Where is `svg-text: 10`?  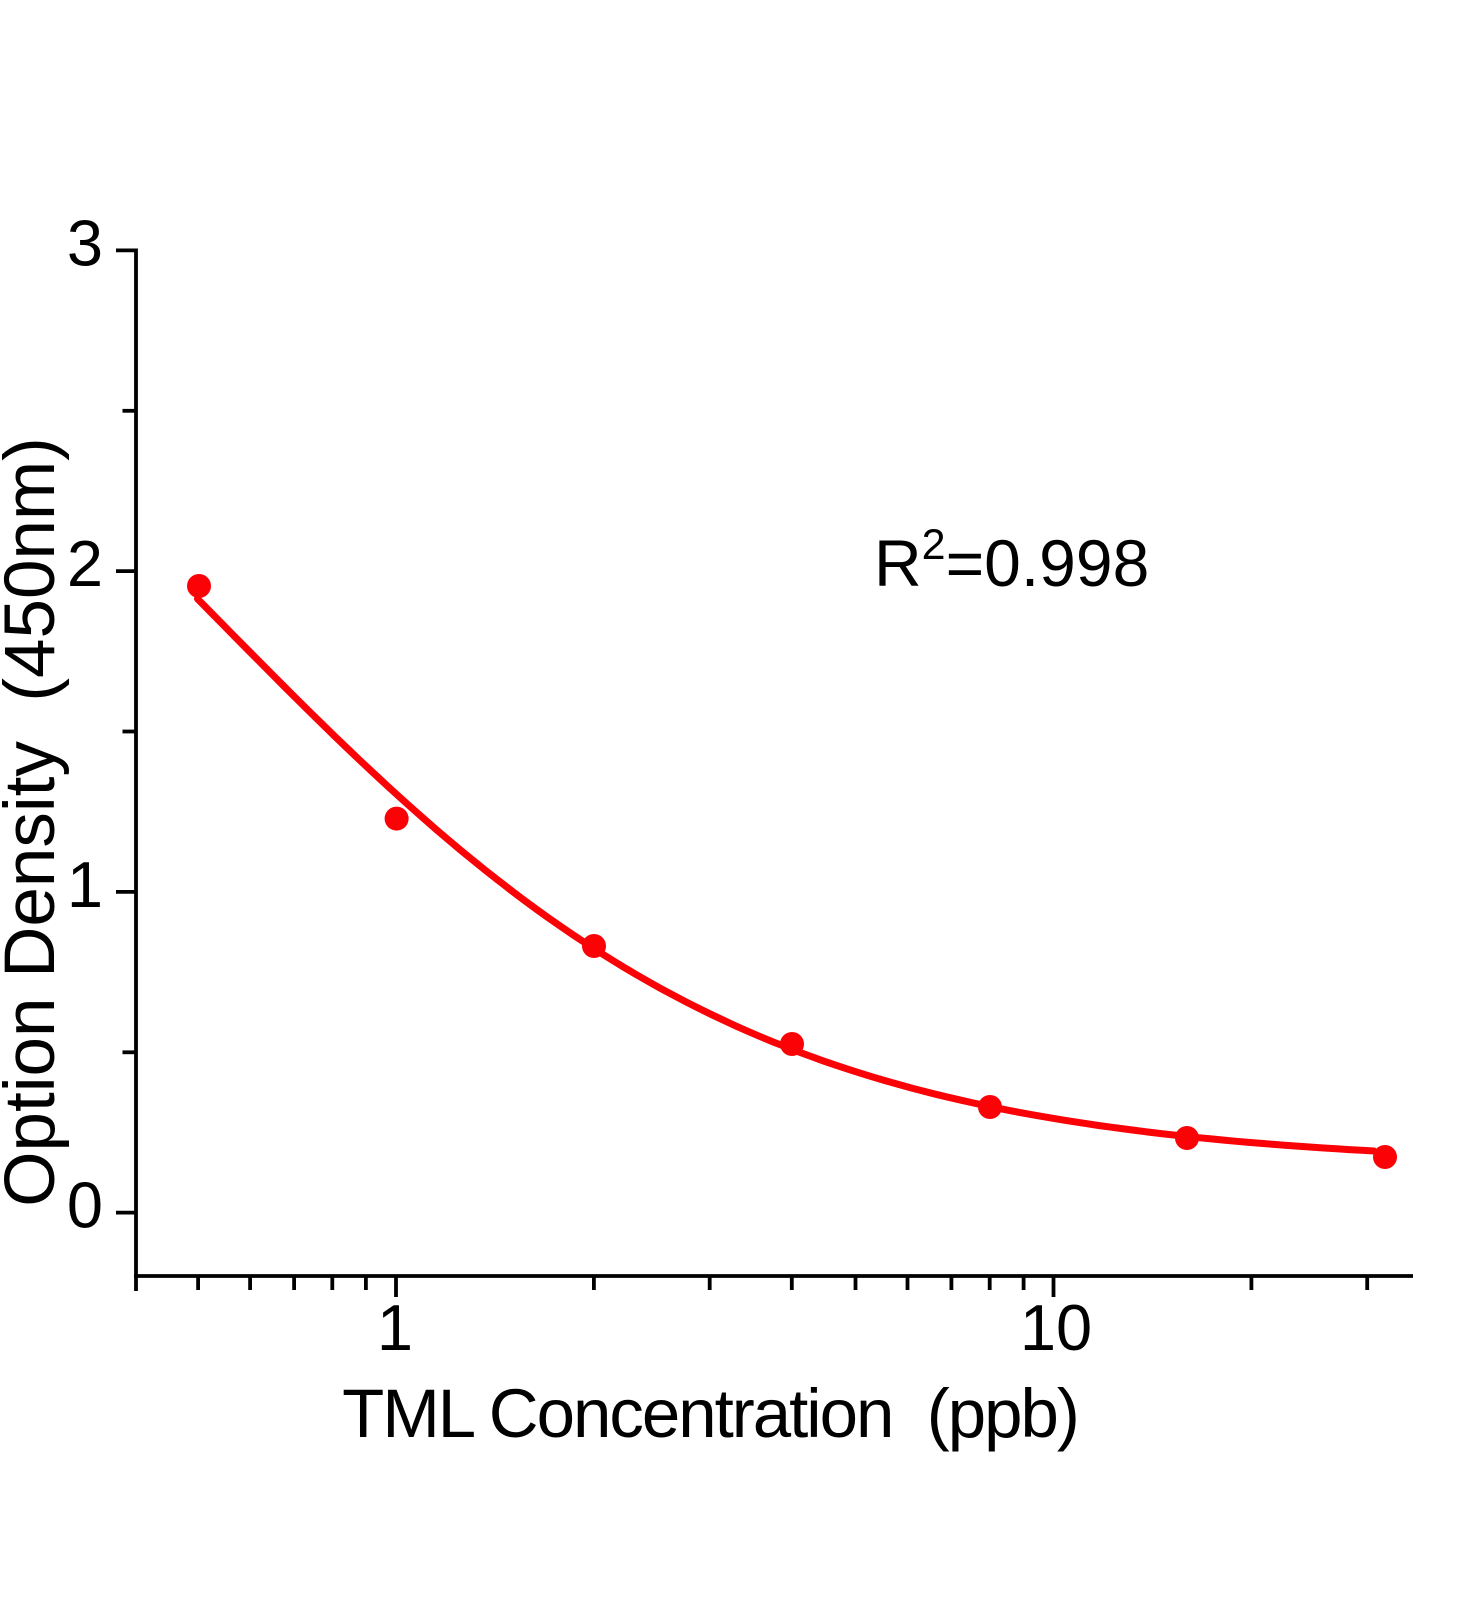 svg-text: 10 is located at coordinates (1056, 1327).